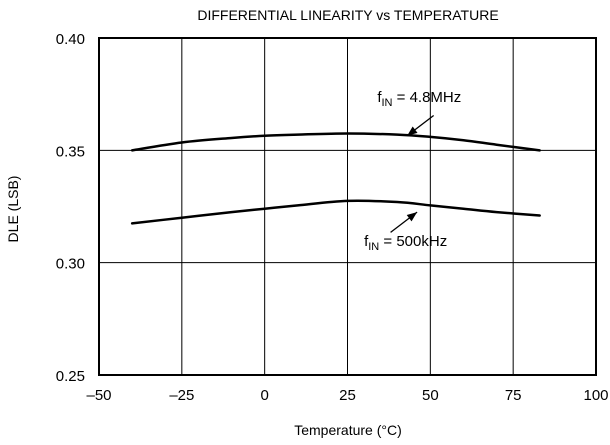 This screenshot has height=445, width=610. I want to click on x-tick-label: 75, so click(513, 395).